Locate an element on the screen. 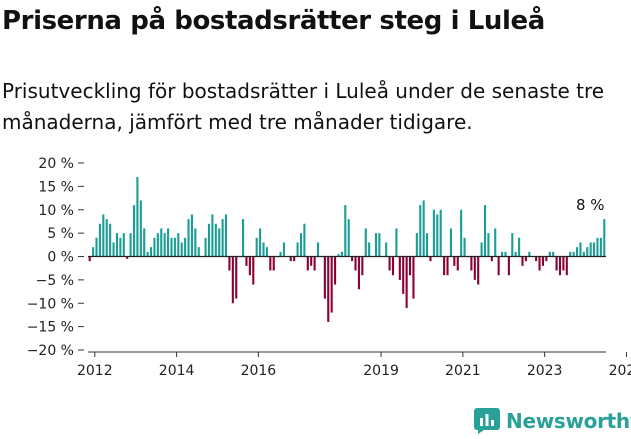 This screenshot has height=439, width=631. x-tick-label: 2019 is located at coordinates (381, 371).